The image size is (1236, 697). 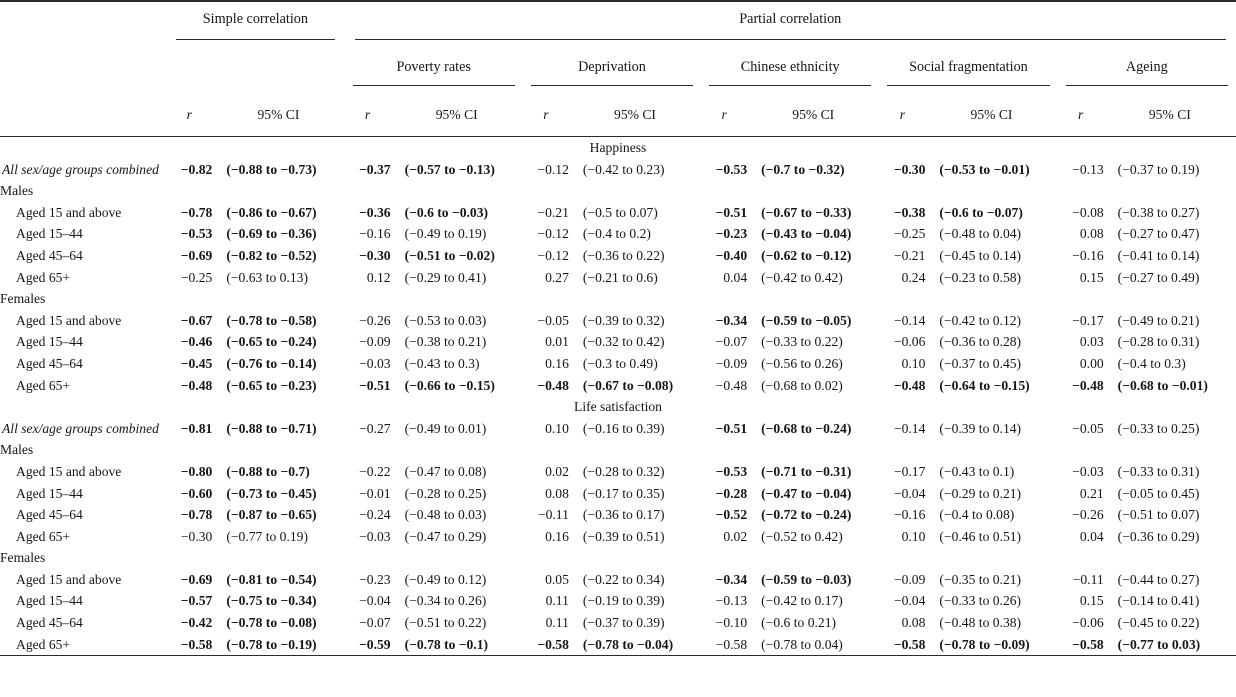 I want to click on ci-value: (−0.45 to 0.14), so click(x=980, y=255).